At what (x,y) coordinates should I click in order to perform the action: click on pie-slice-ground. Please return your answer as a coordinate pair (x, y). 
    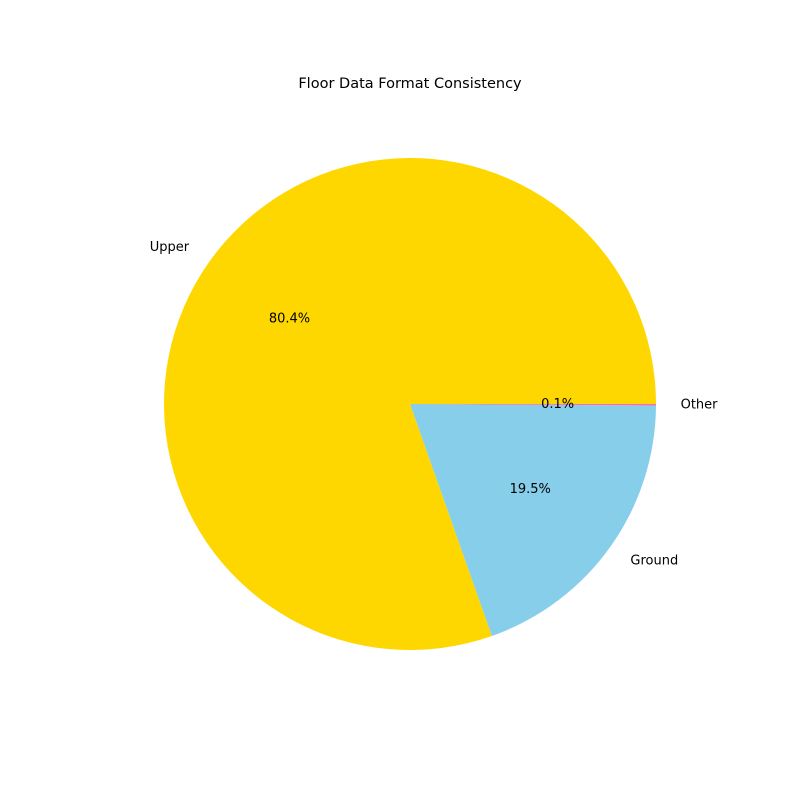
    Looking at the image, I should click on (533, 520).